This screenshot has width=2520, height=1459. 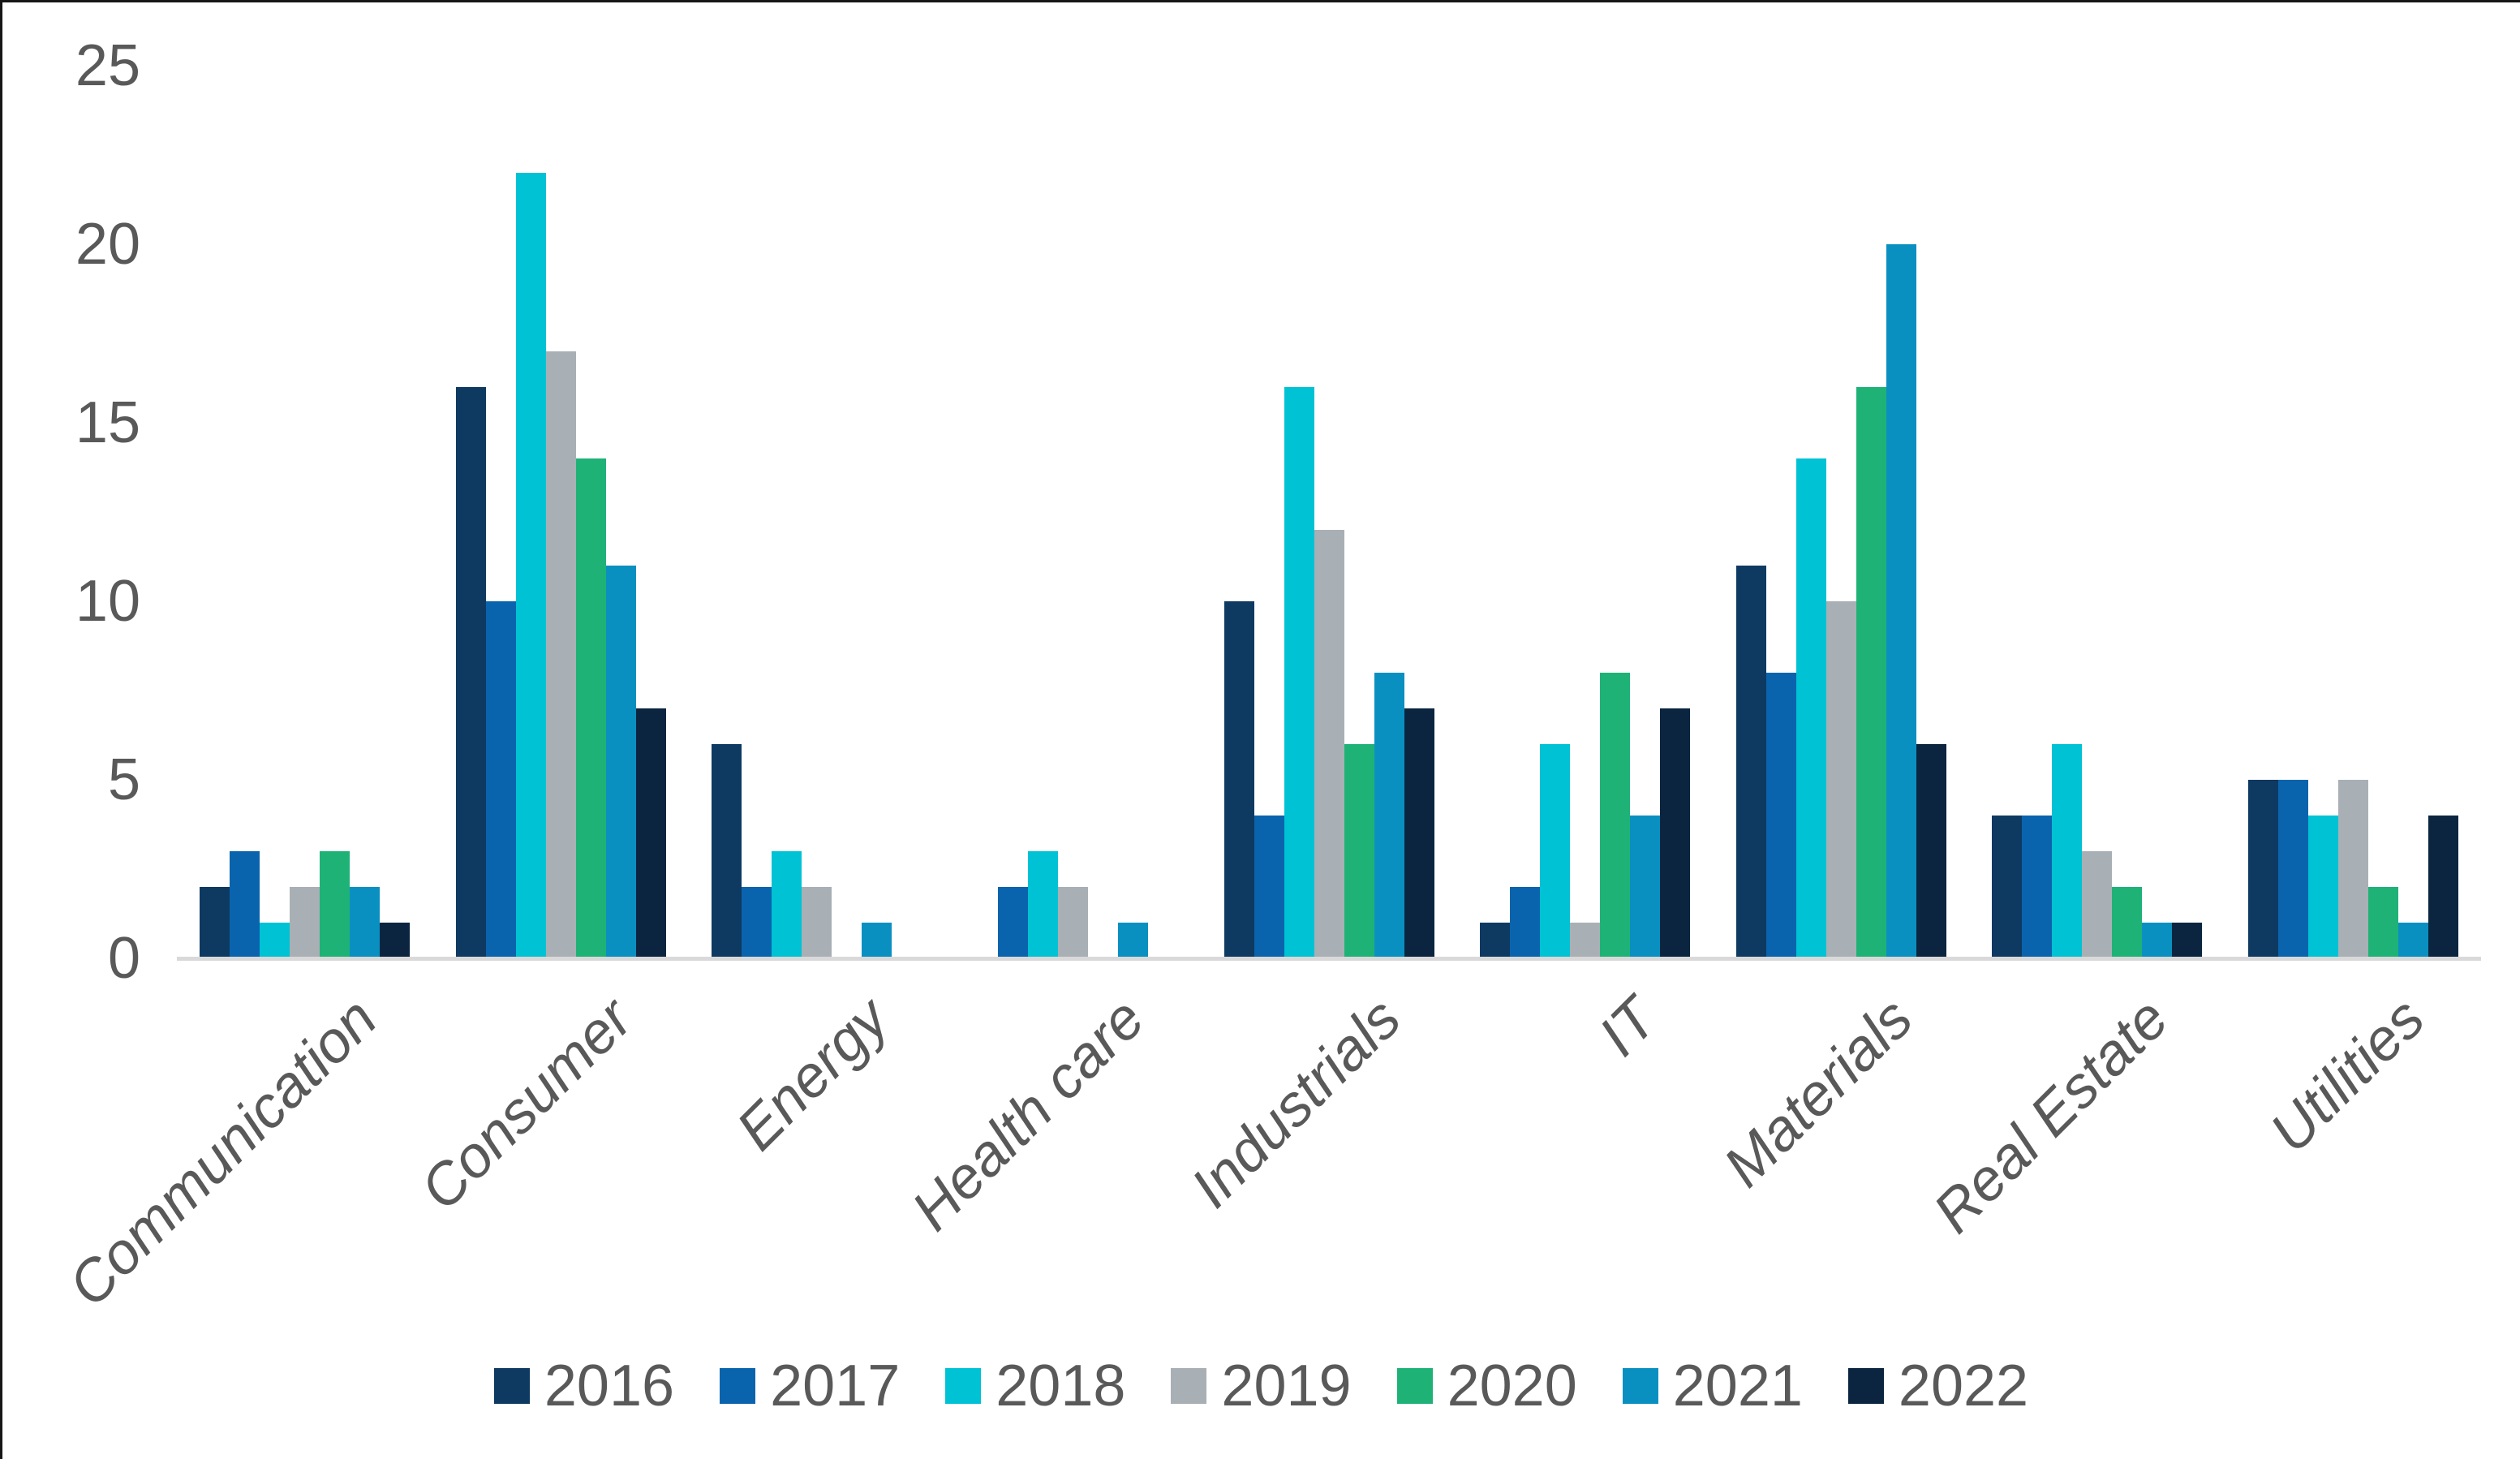 I want to click on legend-item-2021: 2021, so click(x=1712, y=1386).